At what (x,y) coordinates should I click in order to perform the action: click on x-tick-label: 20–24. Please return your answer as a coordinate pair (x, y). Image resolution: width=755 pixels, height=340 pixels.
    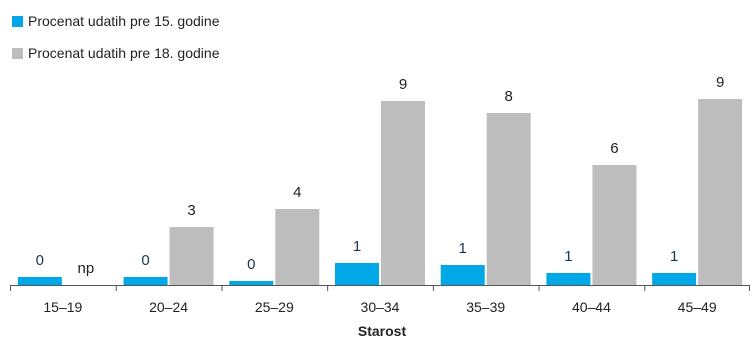
    Looking at the image, I should click on (168, 307).